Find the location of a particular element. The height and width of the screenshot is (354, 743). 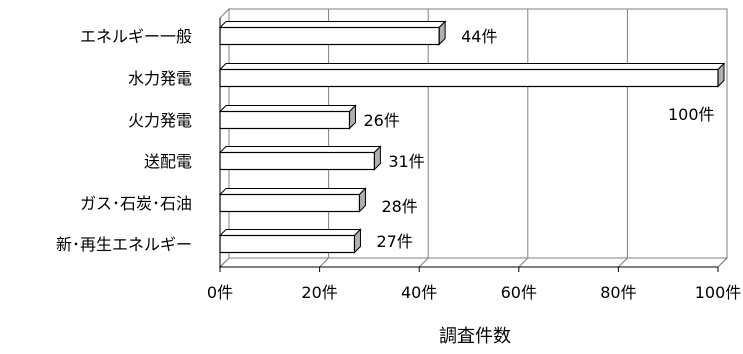

data-label: 28件 is located at coordinates (399, 206).